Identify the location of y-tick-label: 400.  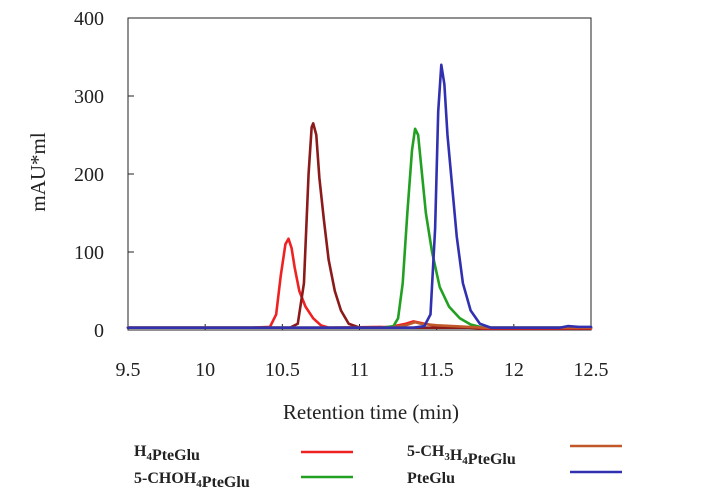
(89, 19).